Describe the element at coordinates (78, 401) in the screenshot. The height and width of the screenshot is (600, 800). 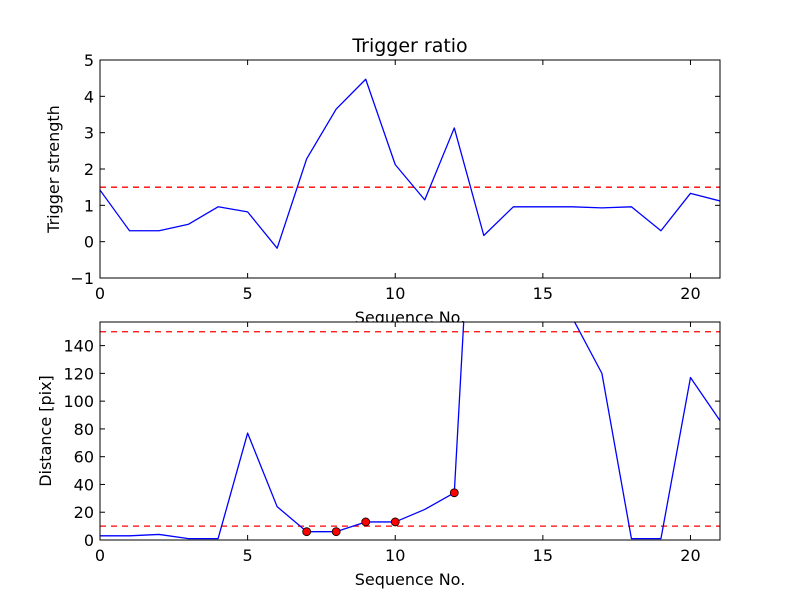
I see `y-tick-label: 100` at that location.